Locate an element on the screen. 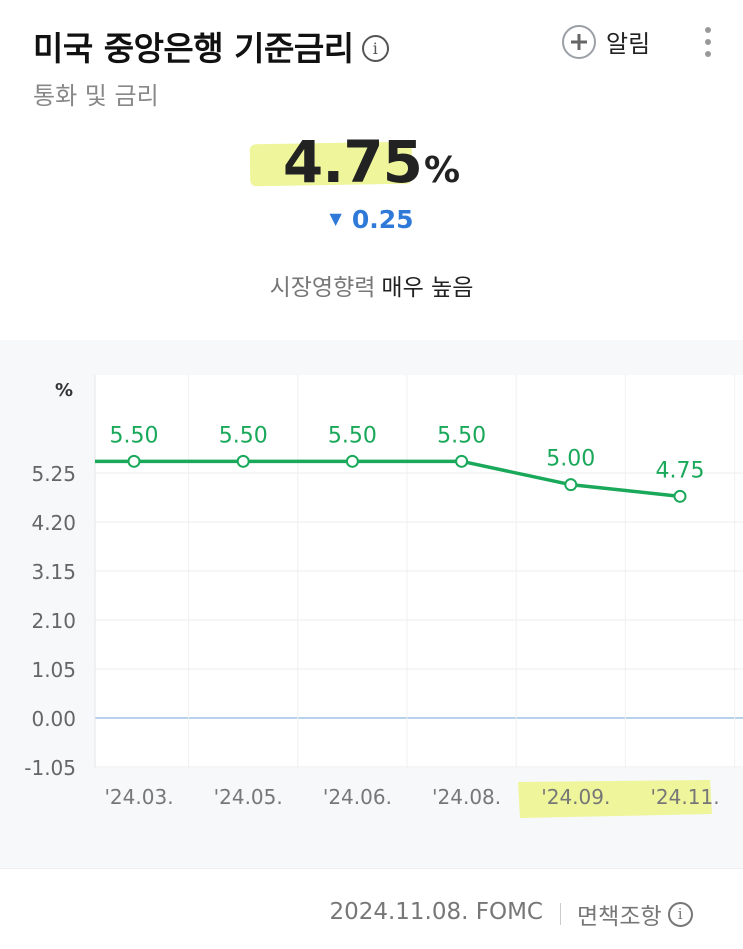 This screenshot has height=949, width=743. x-tick-label: '24.03. is located at coordinates (138, 797).